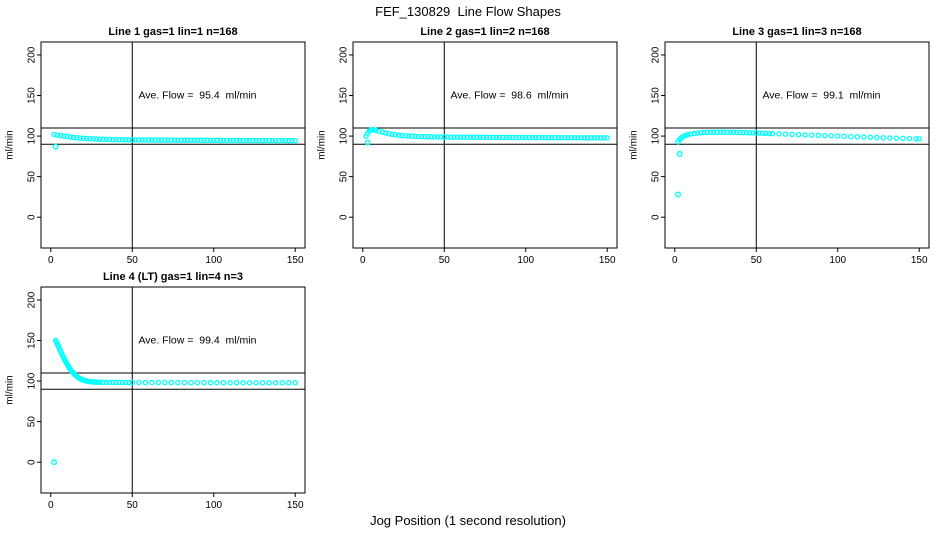 Image resolution: width=936 pixels, height=540 pixels. I want to click on plot-box, so click(797, 145).